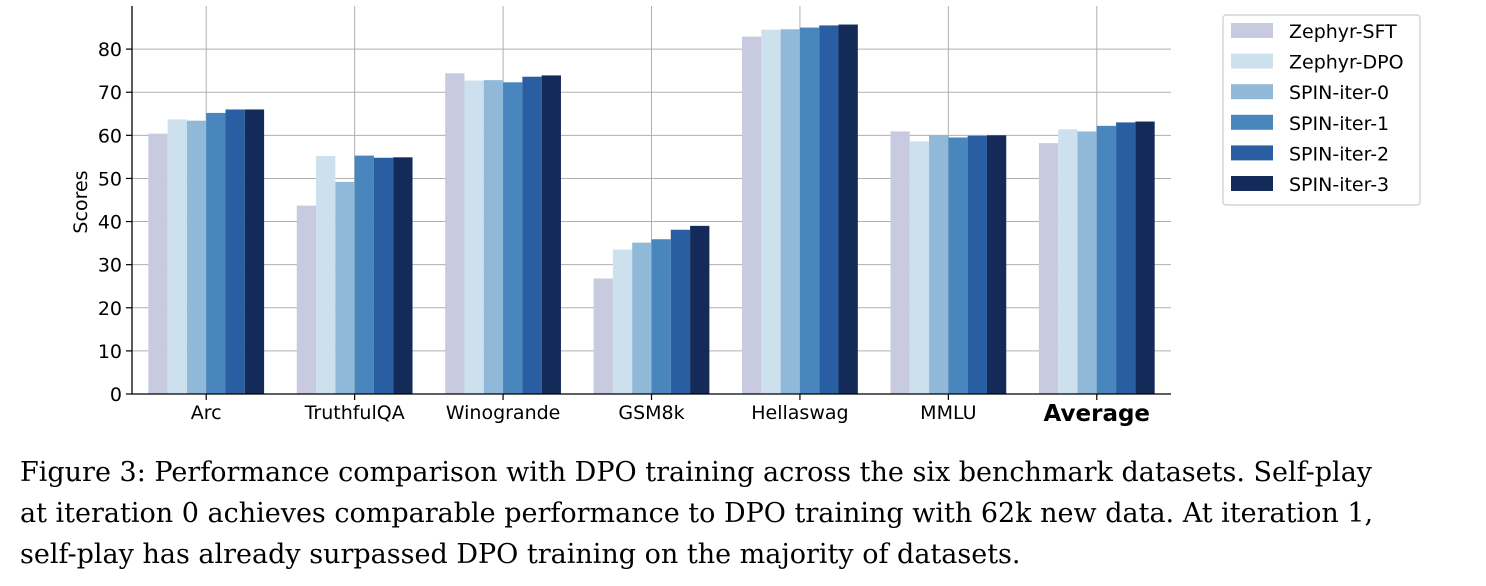 The height and width of the screenshot is (586, 1486). What do you see at coordinates (110, 309) in the screenshot?
I see `y-tick-label: 20` at bounding box center [110, 309].